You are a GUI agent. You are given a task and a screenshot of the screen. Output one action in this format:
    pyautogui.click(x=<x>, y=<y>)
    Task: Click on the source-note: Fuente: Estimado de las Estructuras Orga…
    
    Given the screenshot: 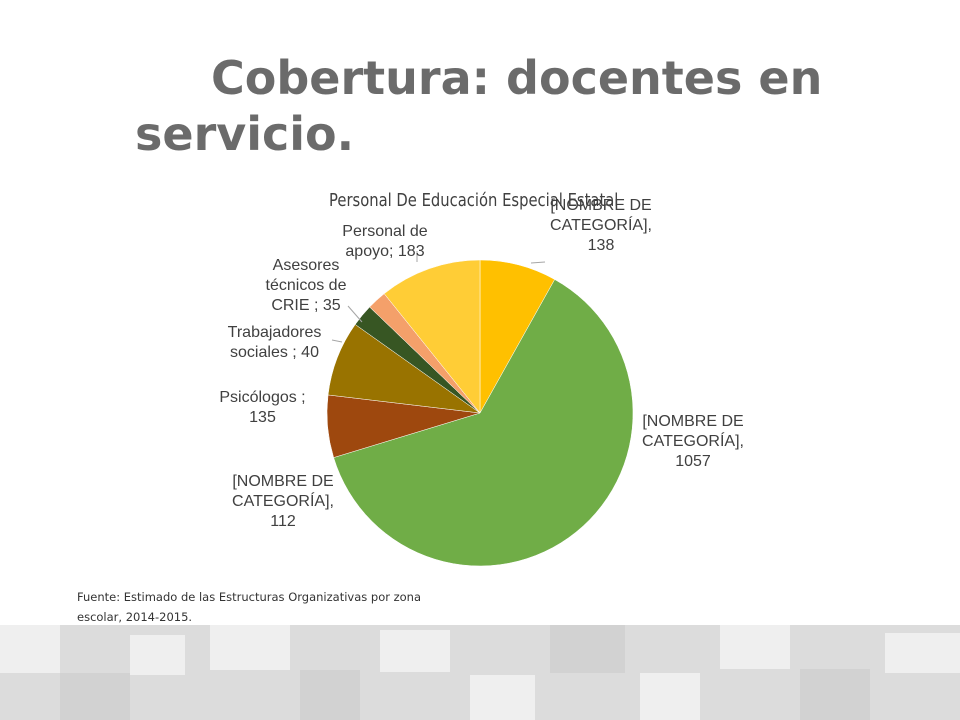 What is the action you would take?
    pyautogui.click(x=249, y=607)
    